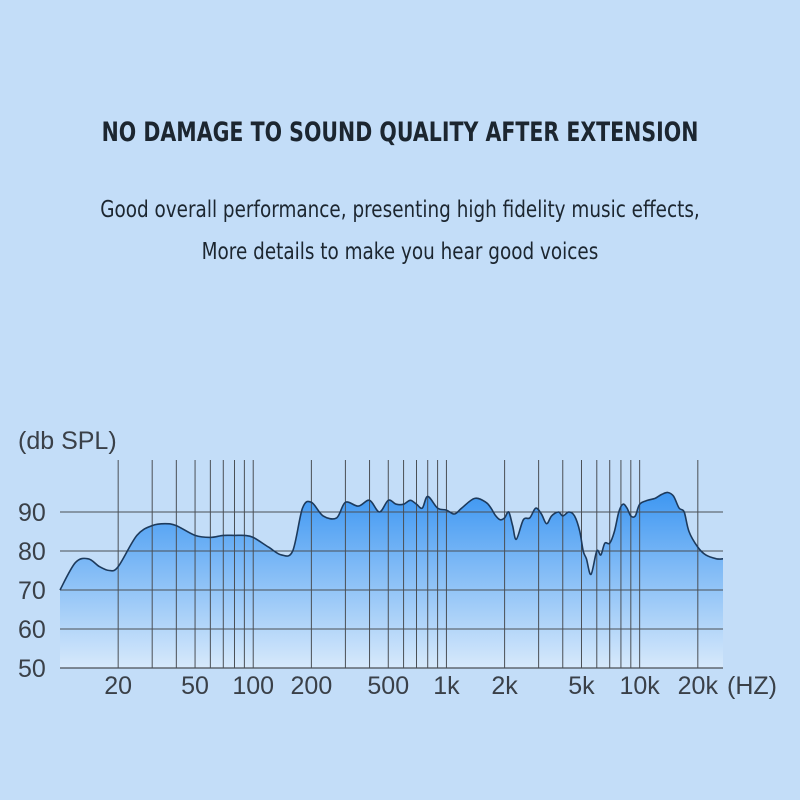 The height and width of the screenshot is (800, 800). Describe the element at coordinates (118, 686) in the screenshot. I see `x-tick-label: 20` at that location.